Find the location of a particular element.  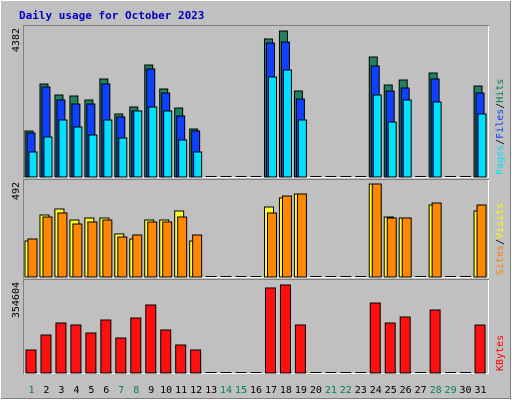

day-label: 7 is located at coordinates (121, 390).